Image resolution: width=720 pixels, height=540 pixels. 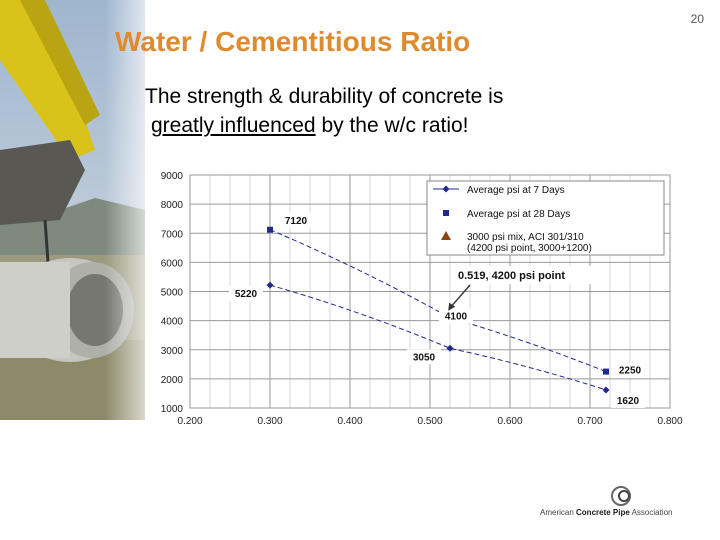 I want to click on subtitle-line-2: greatly influenced by the w/c ratio!, so click(x=324, y=125).